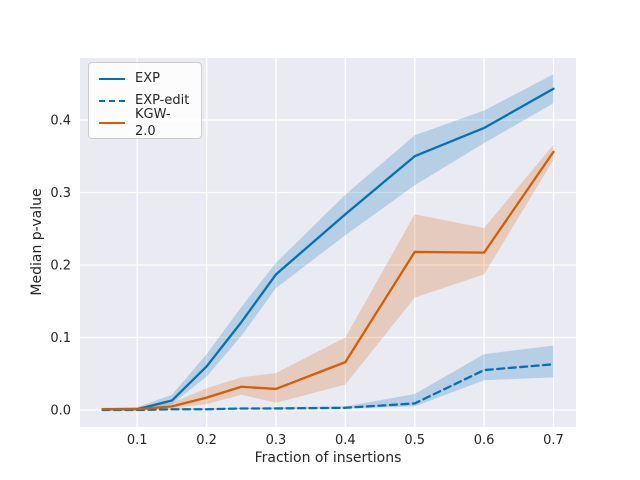 The image size is (640, 480). I want to click on legend-line-sample-dashed, so click(112, 100).